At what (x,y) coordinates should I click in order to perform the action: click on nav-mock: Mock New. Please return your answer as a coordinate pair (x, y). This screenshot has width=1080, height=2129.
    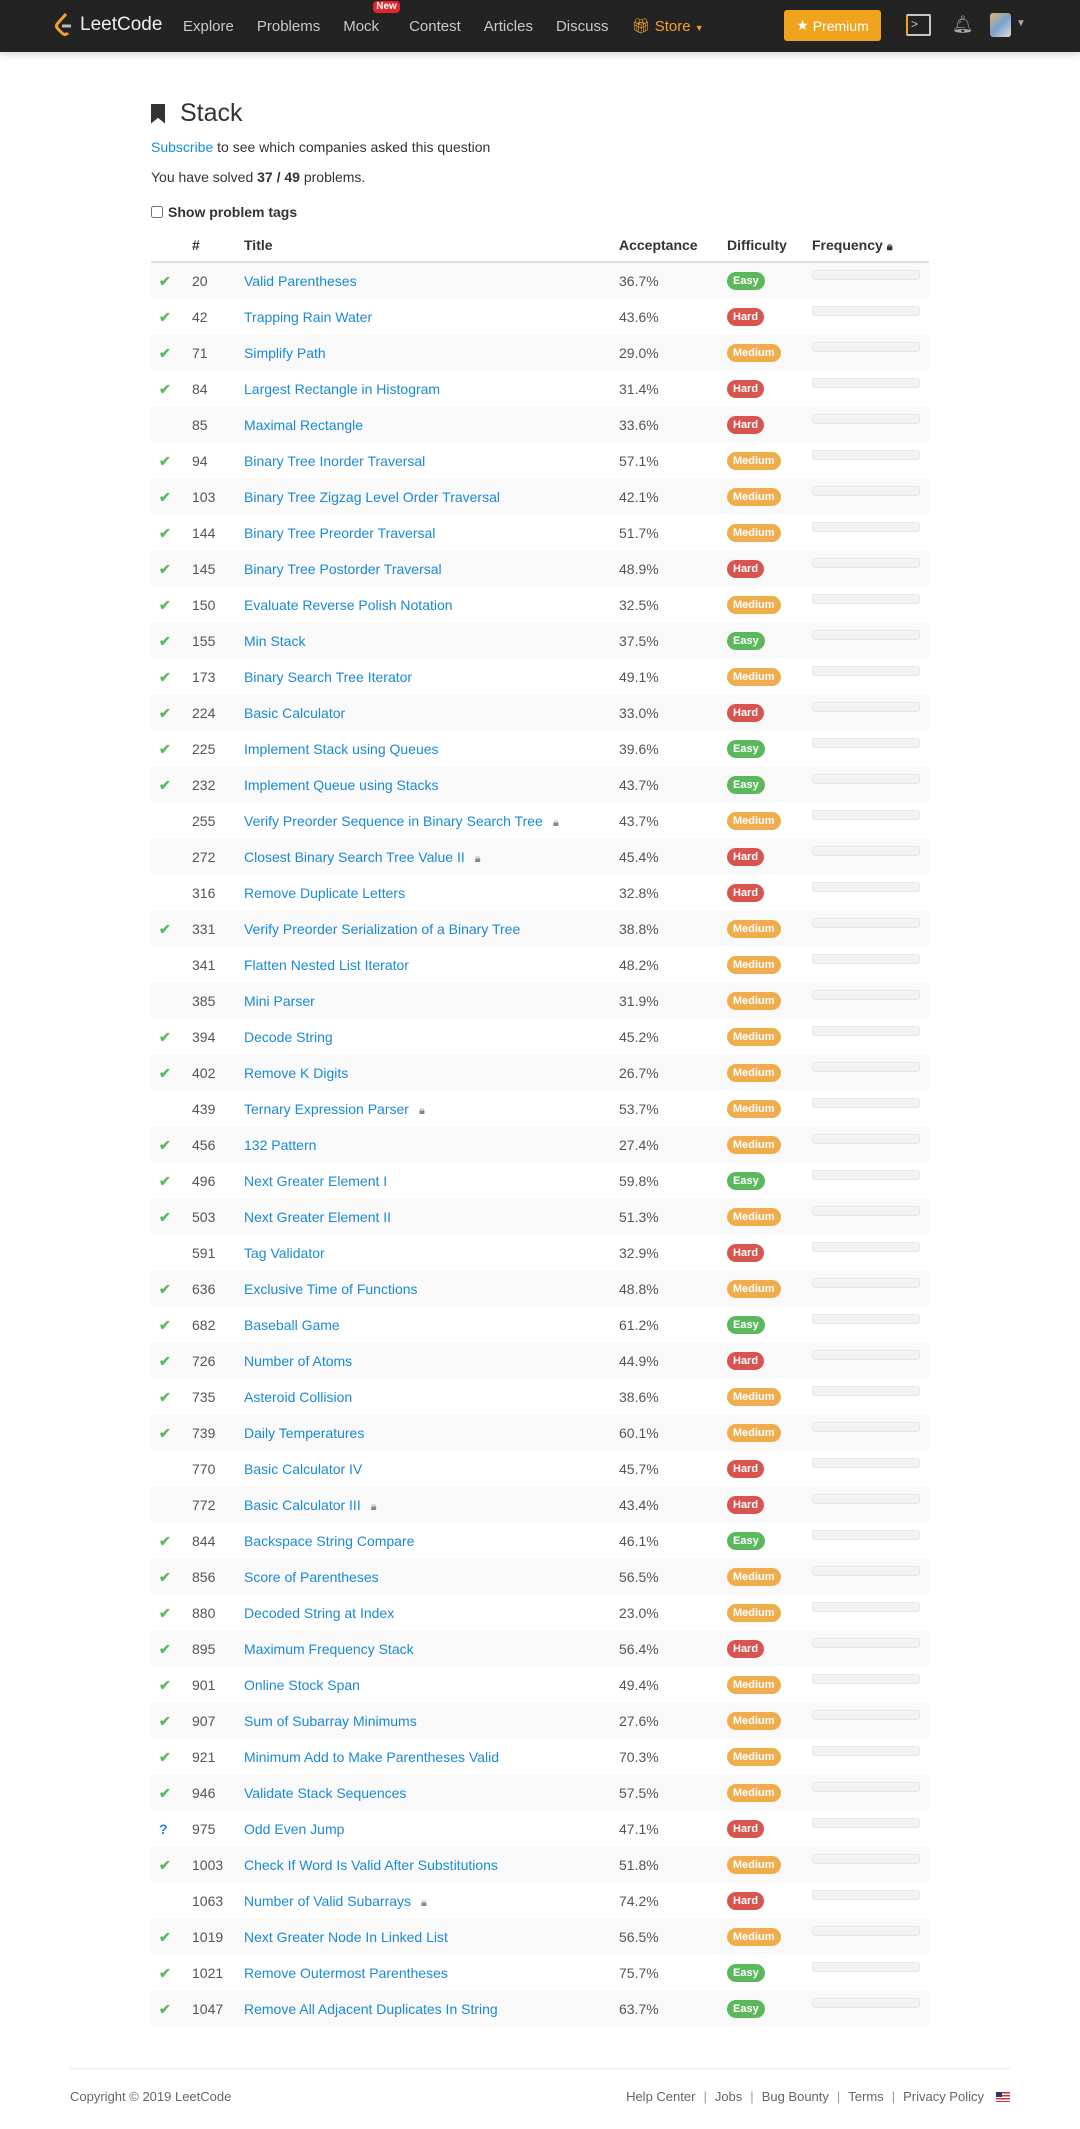
    Looking at the image, I should click on (371, 17).